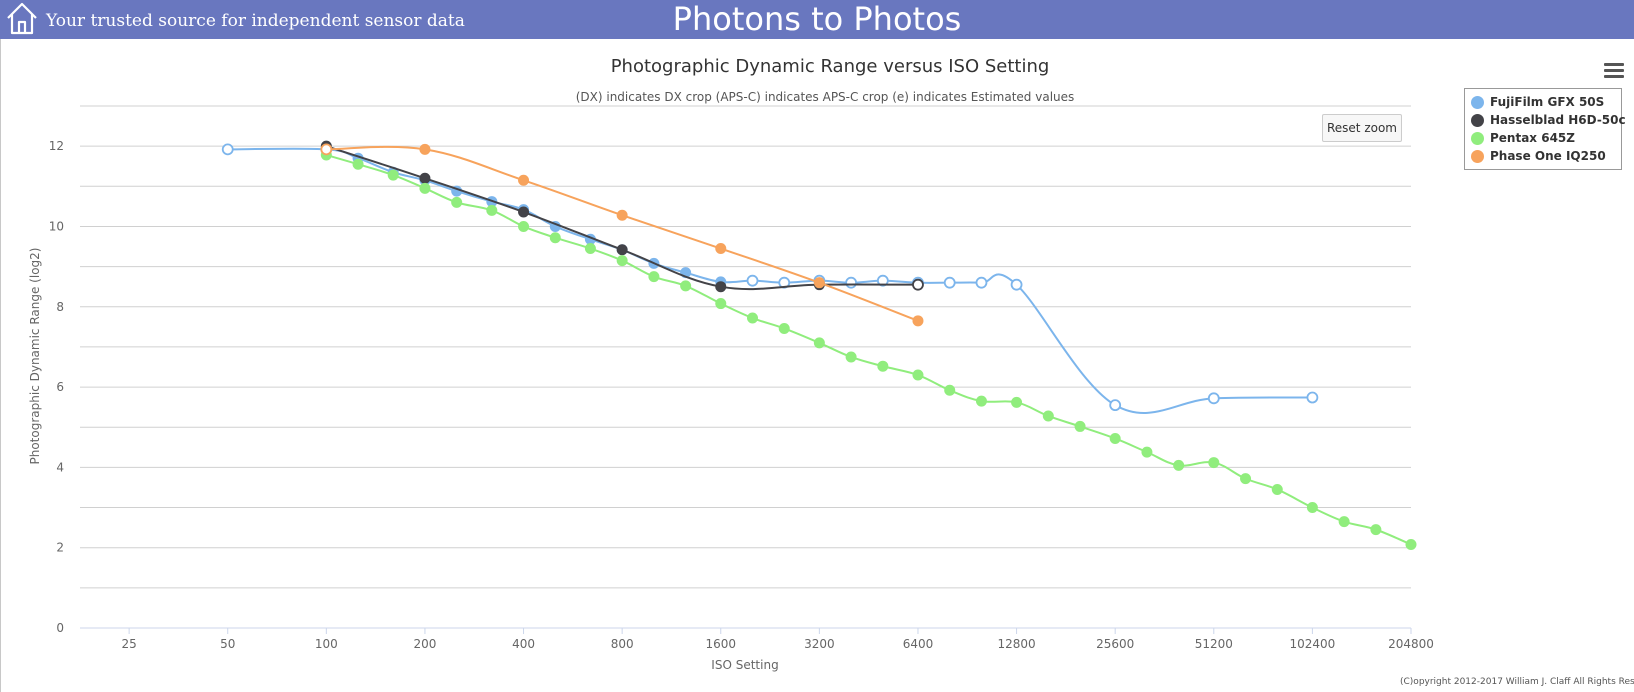 This screenshot has height=692, width=1634. What do you see at coordinates (227, 644) in the screenshot?
I see `x-tick-label: 50` at bounding box center [227, 644].